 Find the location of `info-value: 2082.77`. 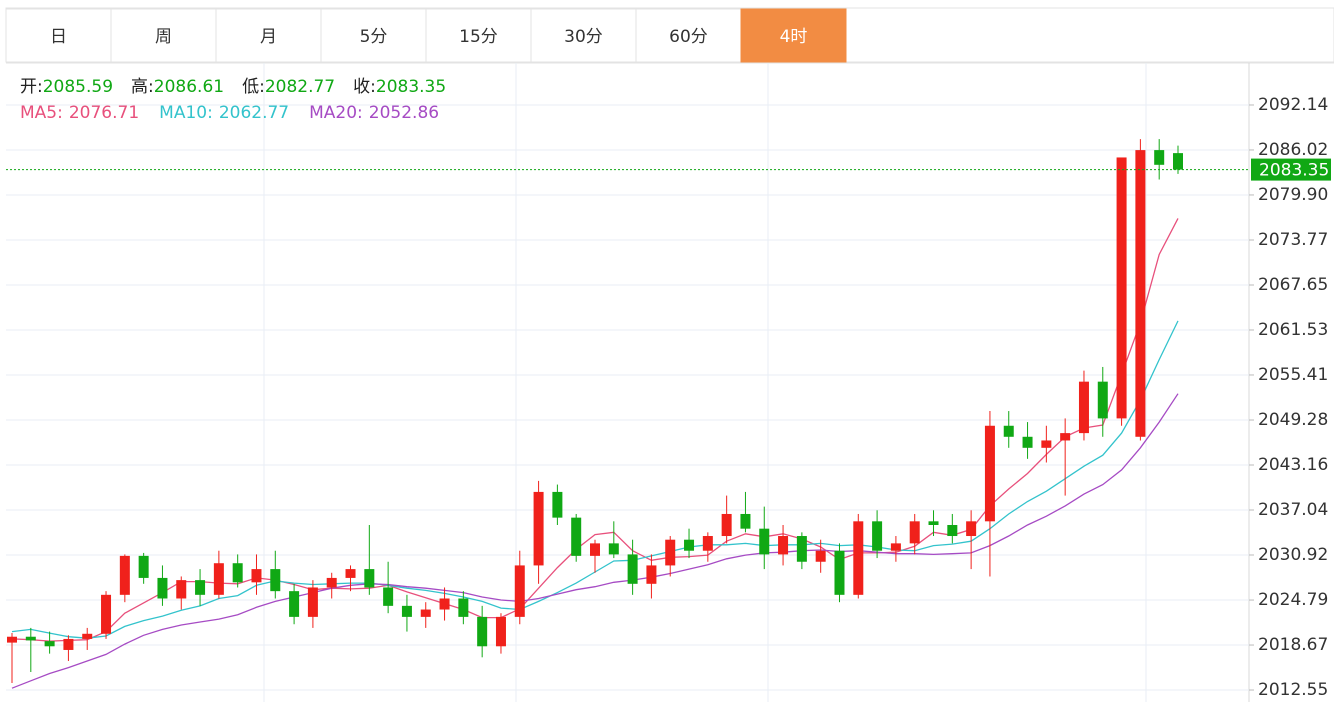

info-value: 2082.77 is located at coordinates (300, 87).